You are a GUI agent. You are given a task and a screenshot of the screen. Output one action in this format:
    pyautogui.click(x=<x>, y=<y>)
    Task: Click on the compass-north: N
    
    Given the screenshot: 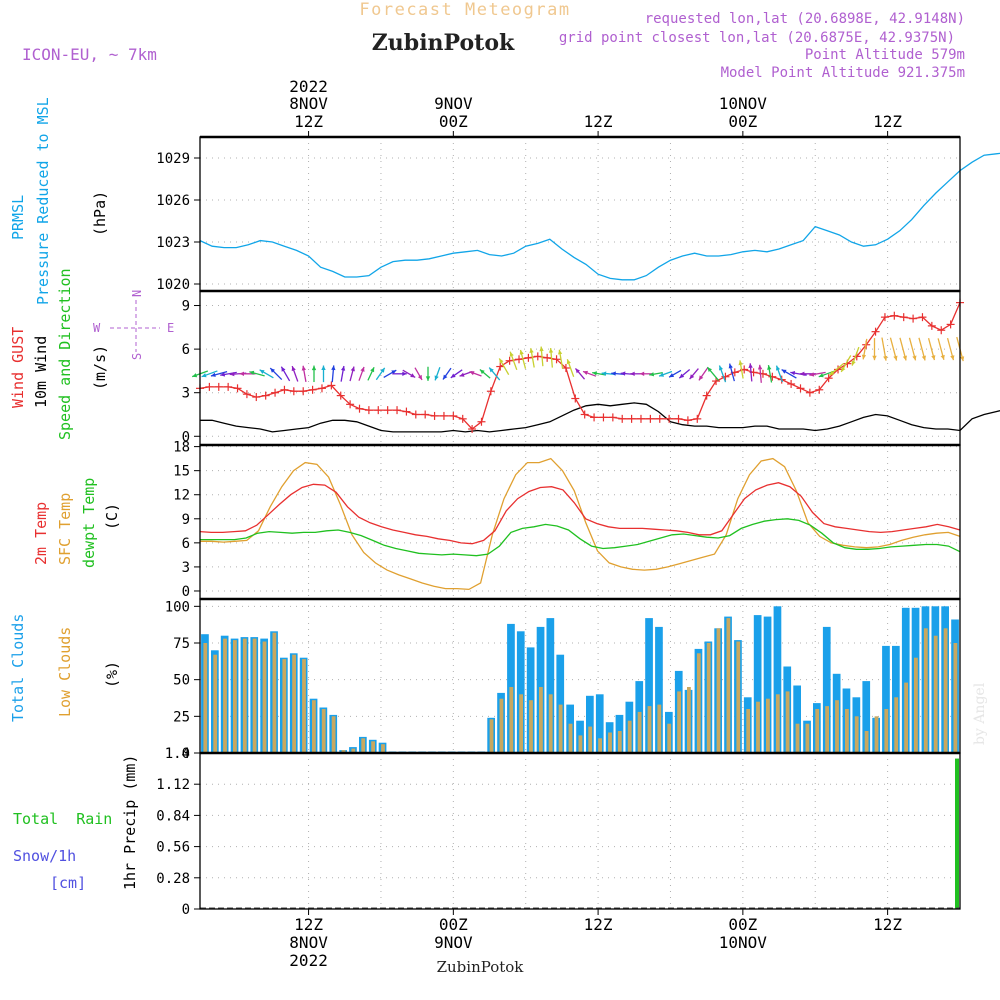 What is the action you would take?
    pyautogui.click(x=137, y=293)
    